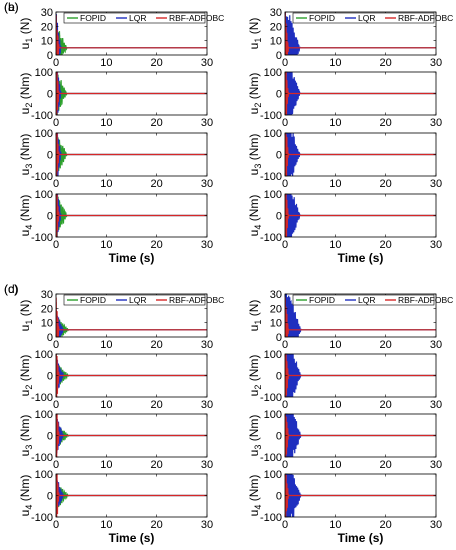 This screenshot has width=456, height=550. Describe the element at coordinates (322, 18) in the screenshot. I see `legend-label-fopid: FOPID` at that location.